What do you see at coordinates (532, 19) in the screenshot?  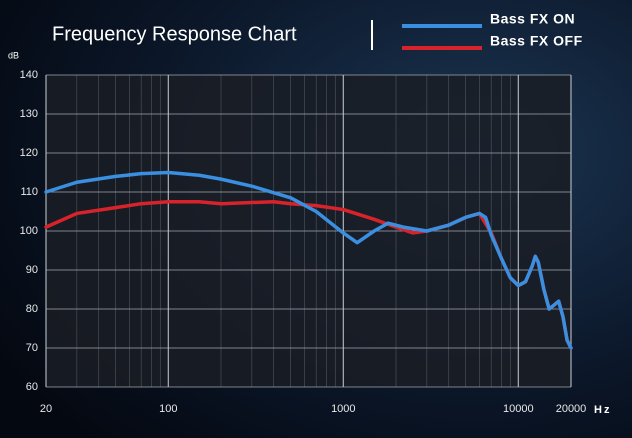 I see `legend-label: Bass FX ON` at bounding box center [532, 19].